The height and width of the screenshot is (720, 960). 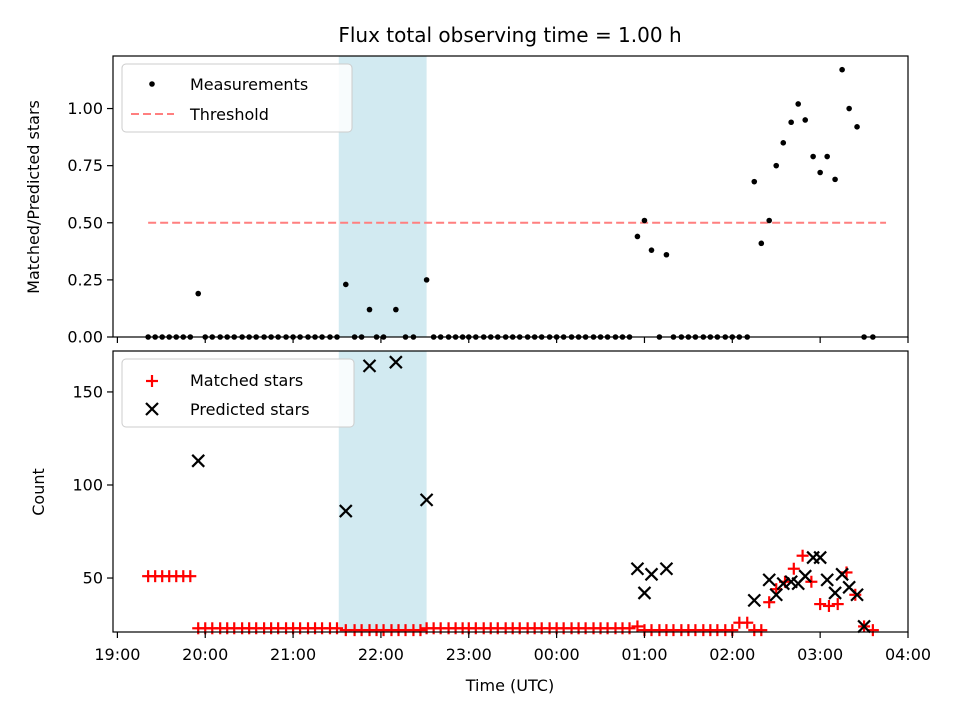 I want to click on count-legend: Matched stars Predicted stars, so click(x=238, y=393).